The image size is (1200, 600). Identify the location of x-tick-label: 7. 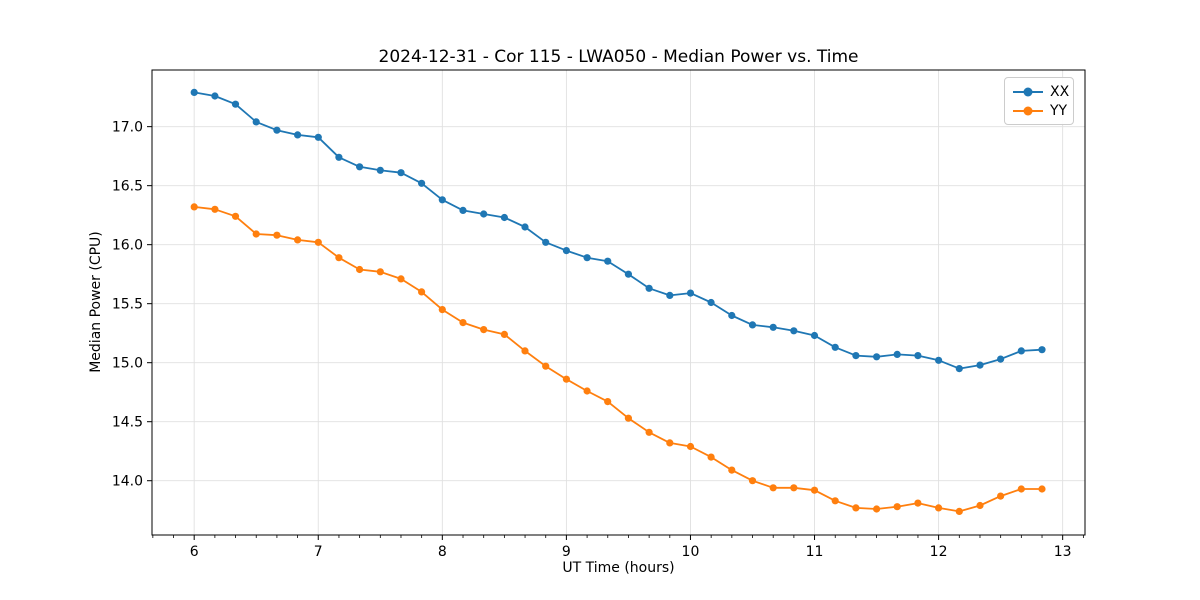
(318, 552).